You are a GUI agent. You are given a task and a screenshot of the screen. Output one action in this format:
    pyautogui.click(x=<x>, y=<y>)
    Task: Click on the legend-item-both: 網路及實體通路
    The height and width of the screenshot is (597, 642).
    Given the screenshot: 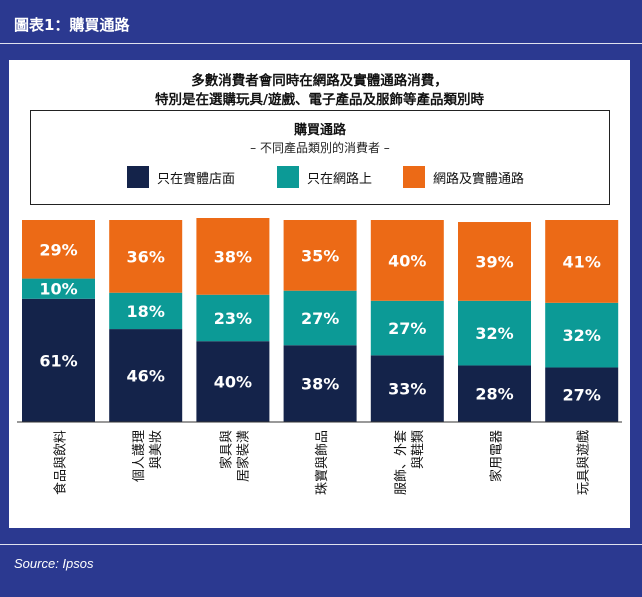 What is the action you would take?
    pyautogui.click(x=463, y=177)
    